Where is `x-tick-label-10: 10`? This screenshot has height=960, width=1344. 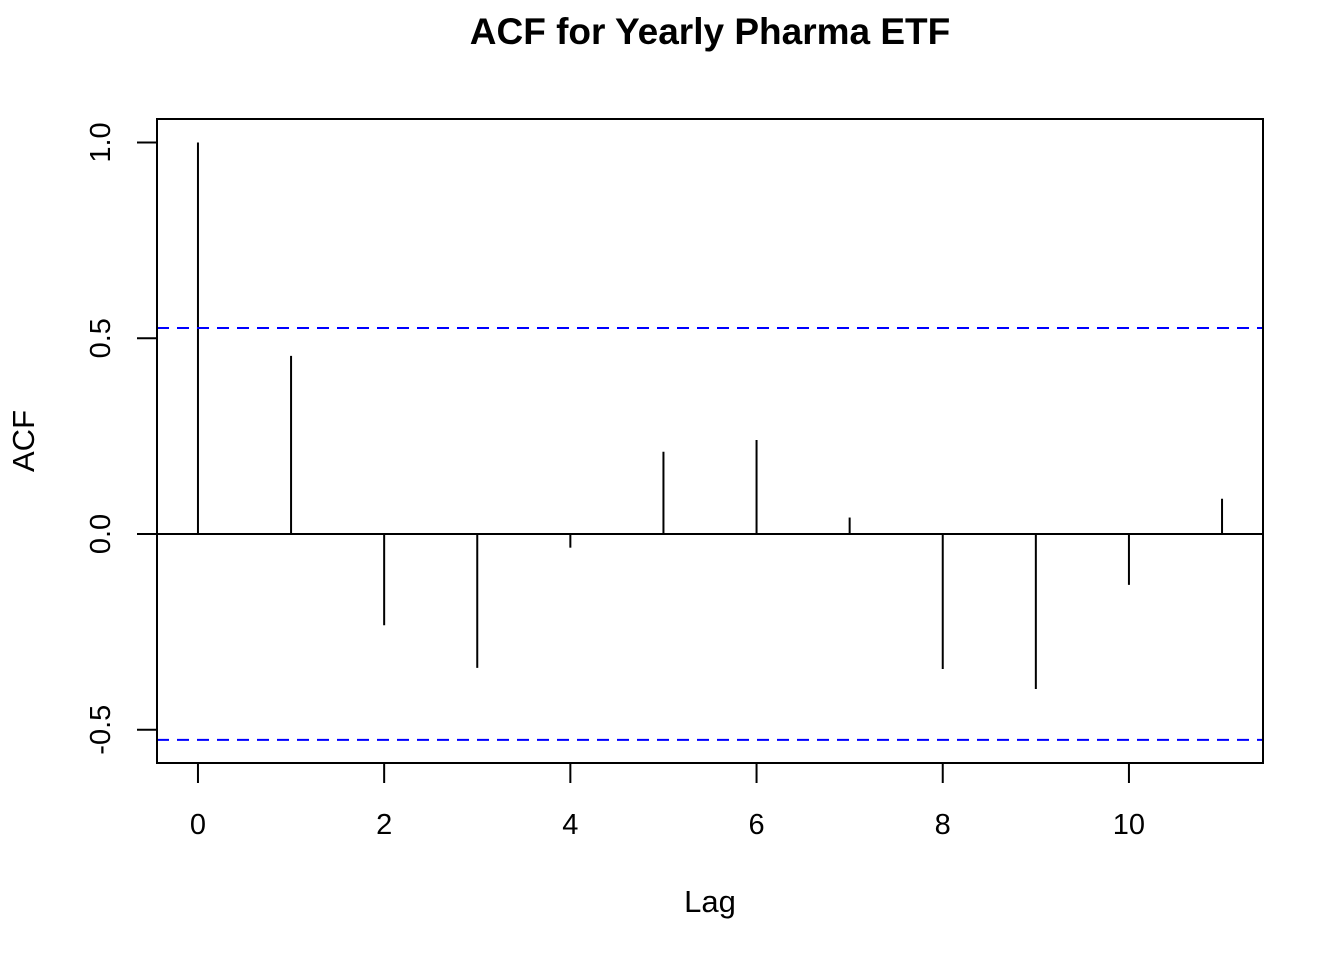
x-tick-label-10: 10 is located at coordinates (1129, 825).